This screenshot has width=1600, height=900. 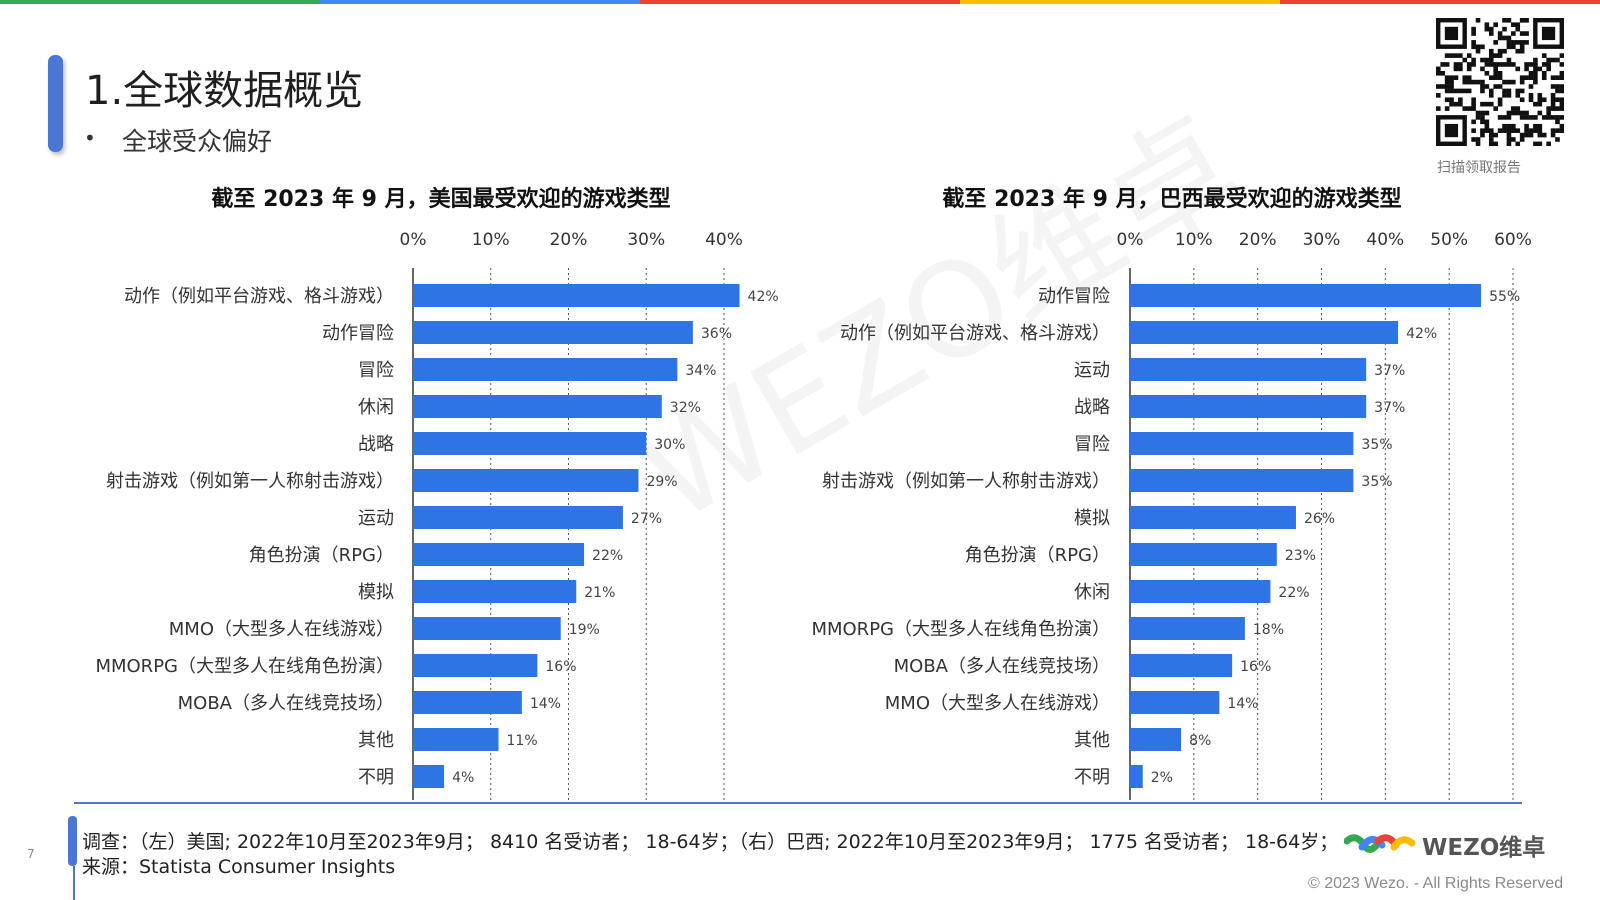 I want to click on value-label: 19%, so click(x=584, y=630).